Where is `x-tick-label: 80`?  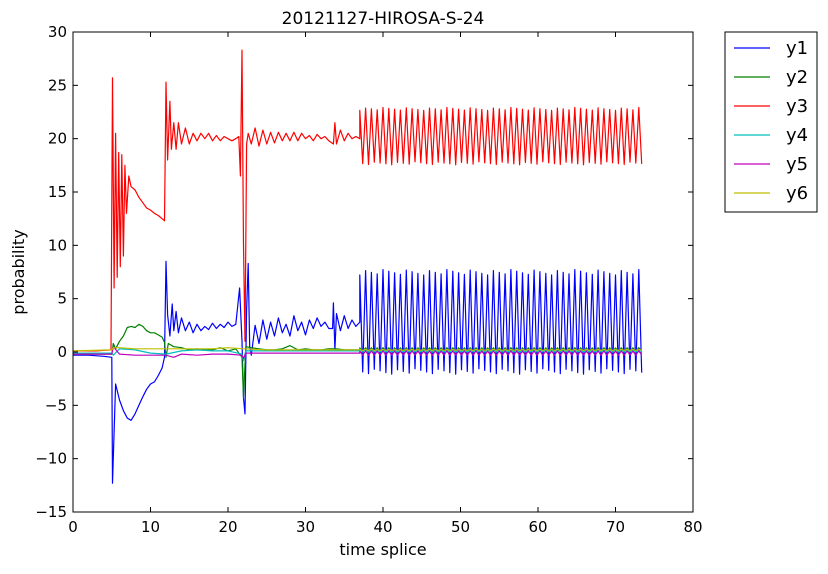 x-tick-label: 80 is located at coordinates (692, 527).